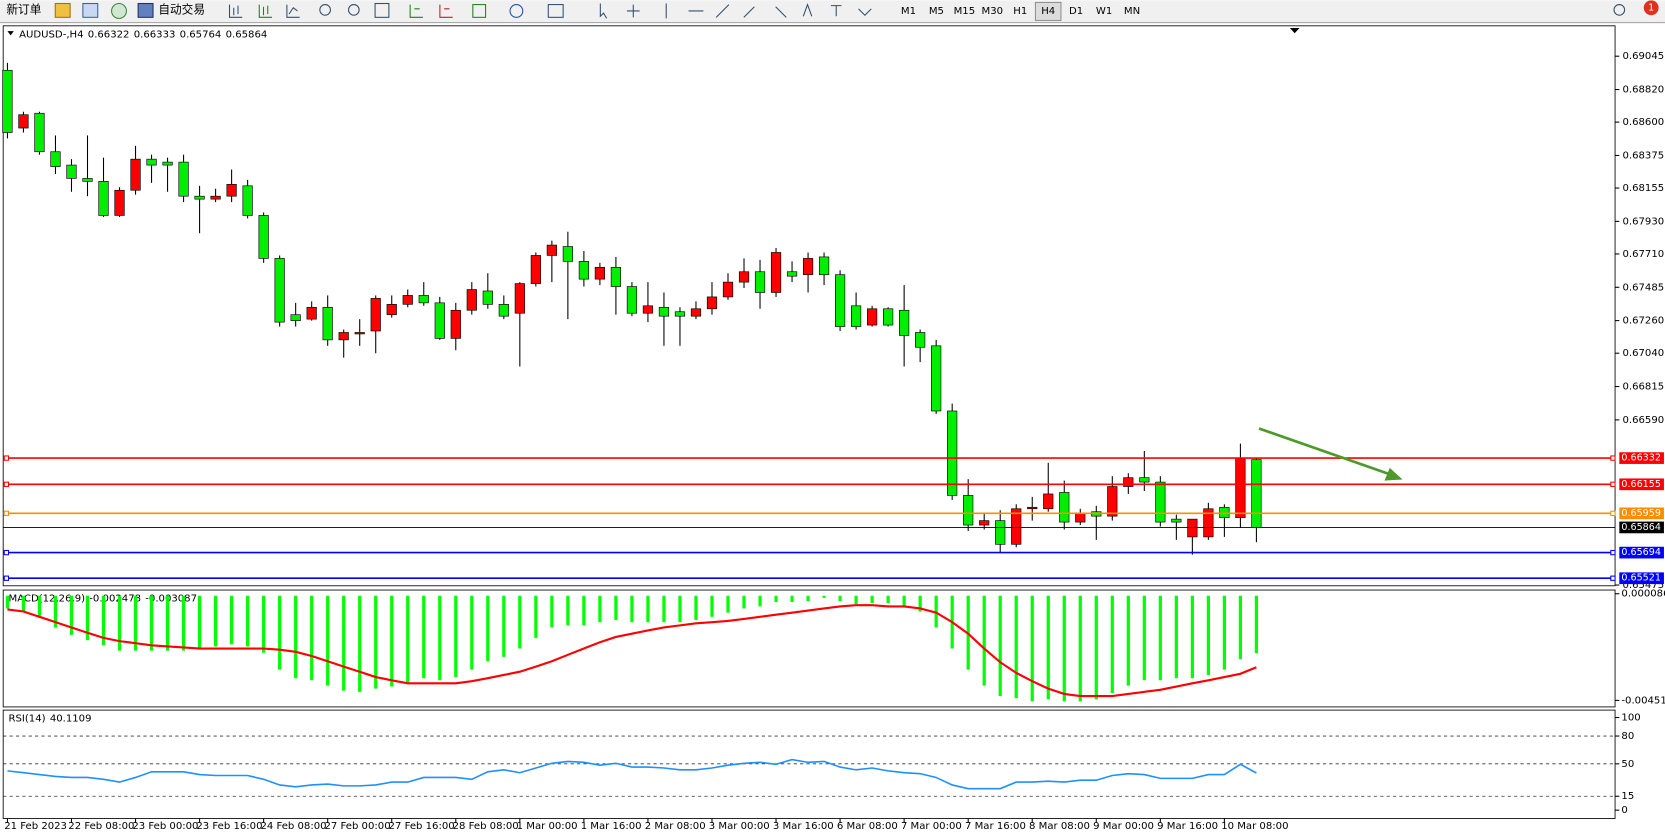 The image size is (1665, 839). I want to click on time-label: 28 Feb 08:00, so click(486, 826).